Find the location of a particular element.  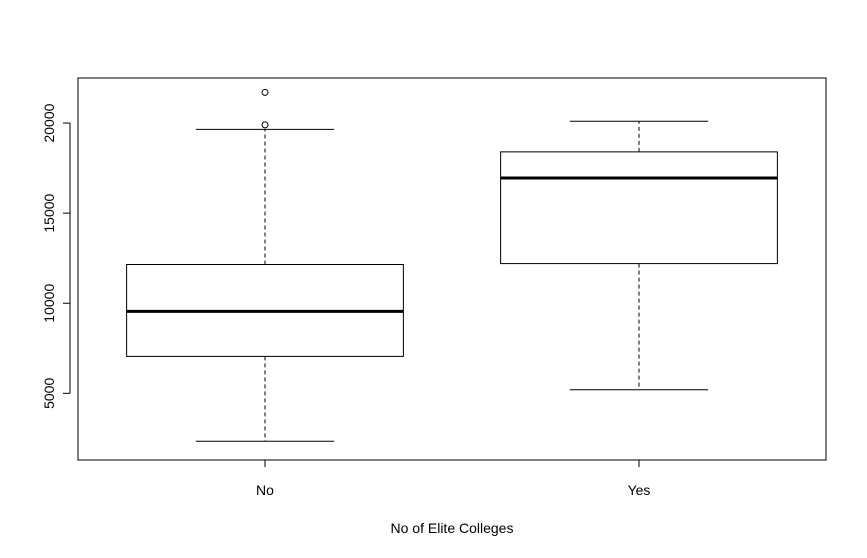

y-tick-label: 20000 is located at coordinates (49, 122).